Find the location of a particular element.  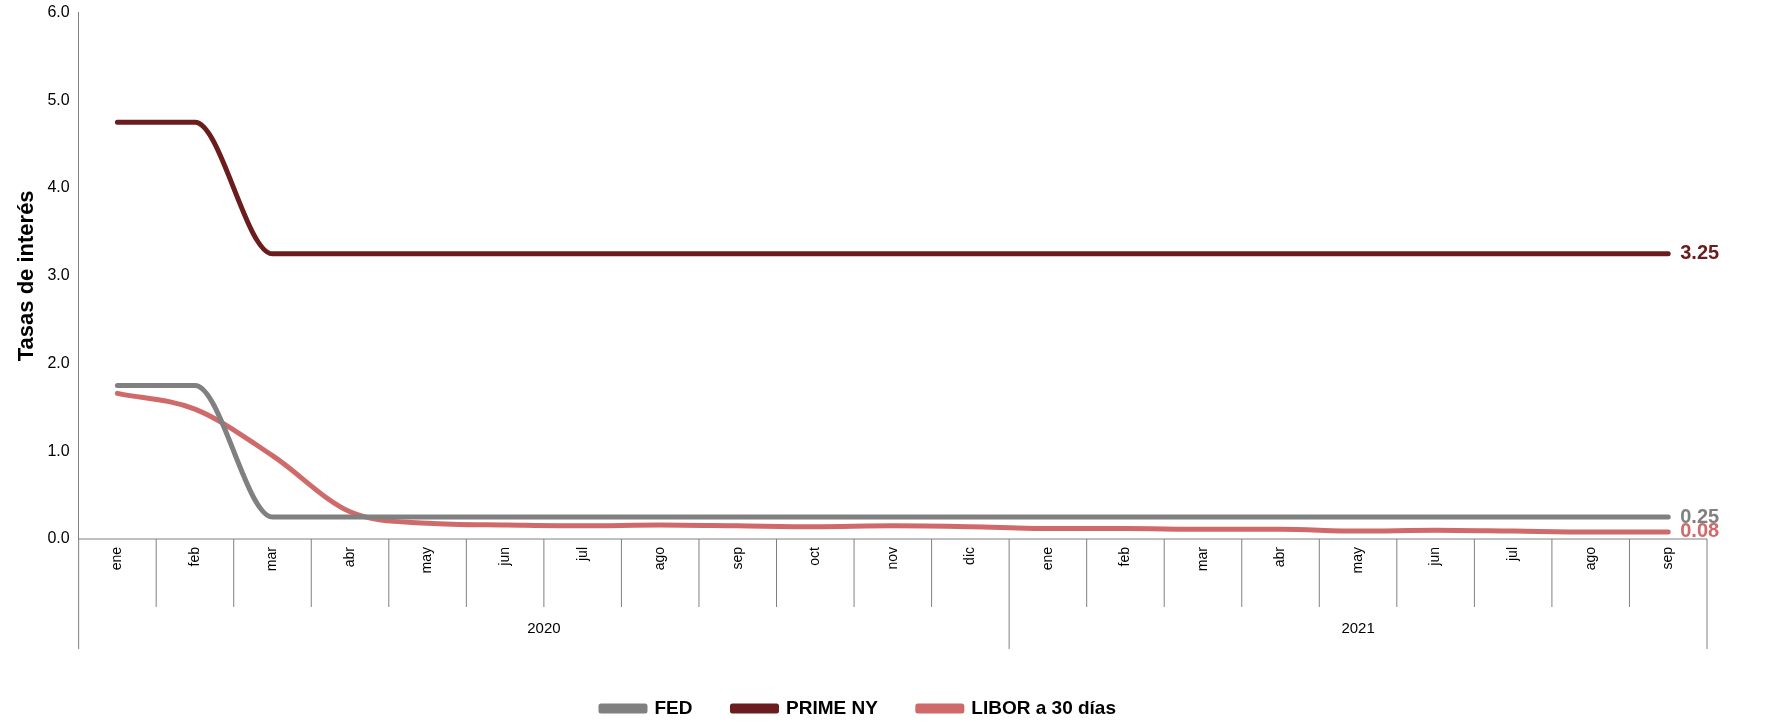

text: 2020 is located at coordinates (544, 628).